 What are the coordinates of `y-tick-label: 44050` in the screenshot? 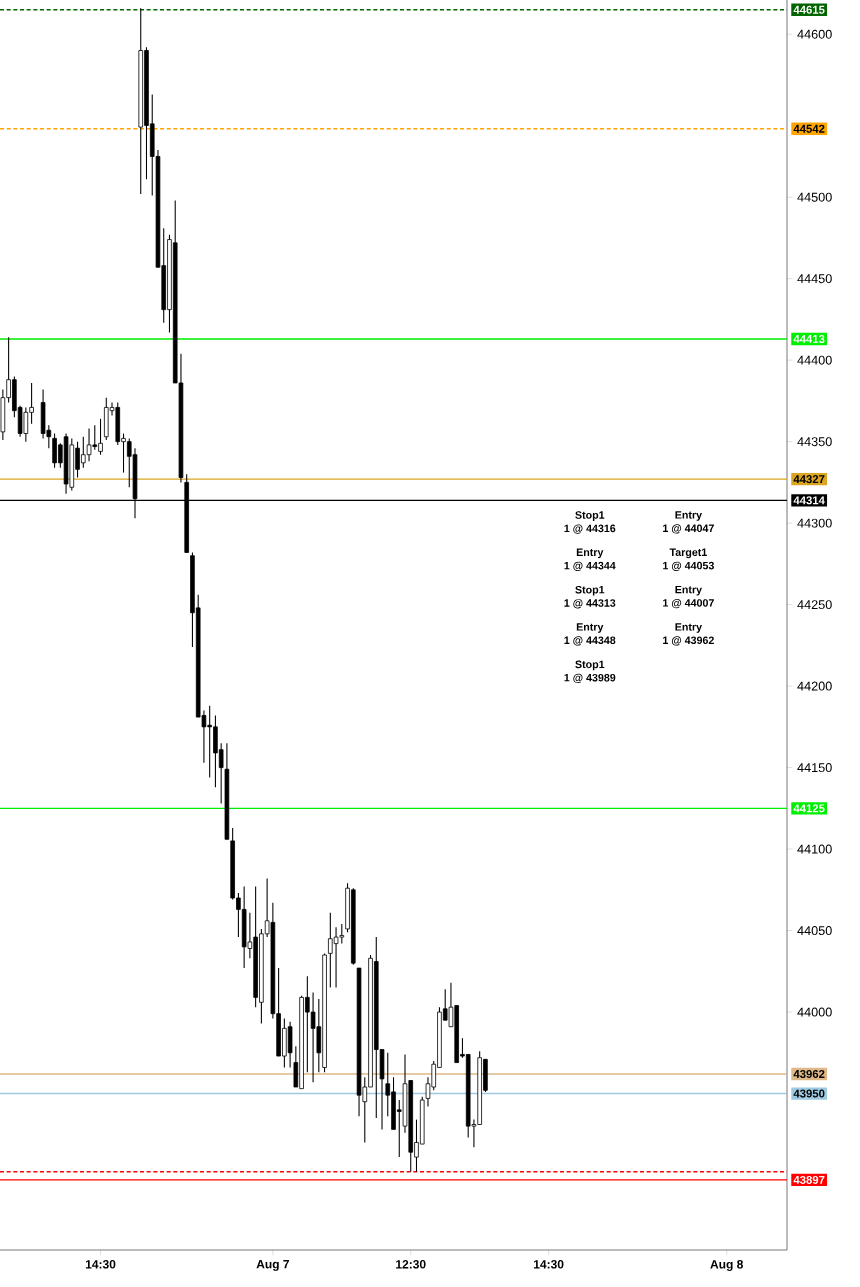 It's located at (814, 931).